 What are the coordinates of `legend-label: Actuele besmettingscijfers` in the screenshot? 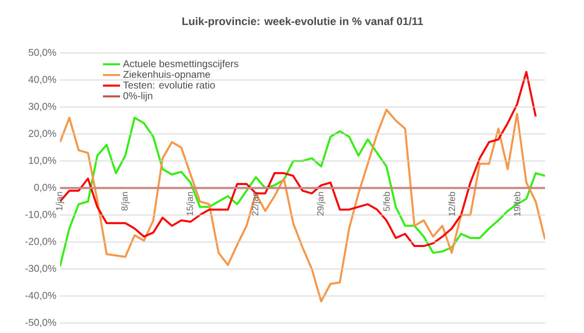 It's located at (180, 65).